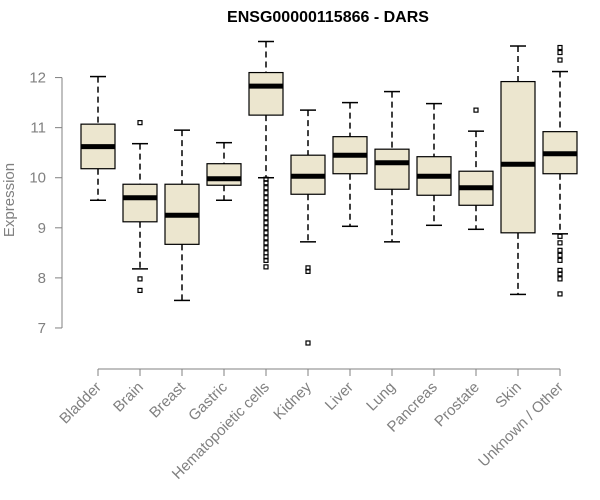 This screenshot has width=600, height=500. Describe the element at coordinates (128, 397) in the screenshot. I see `x-tick-label: Brain` at that location.